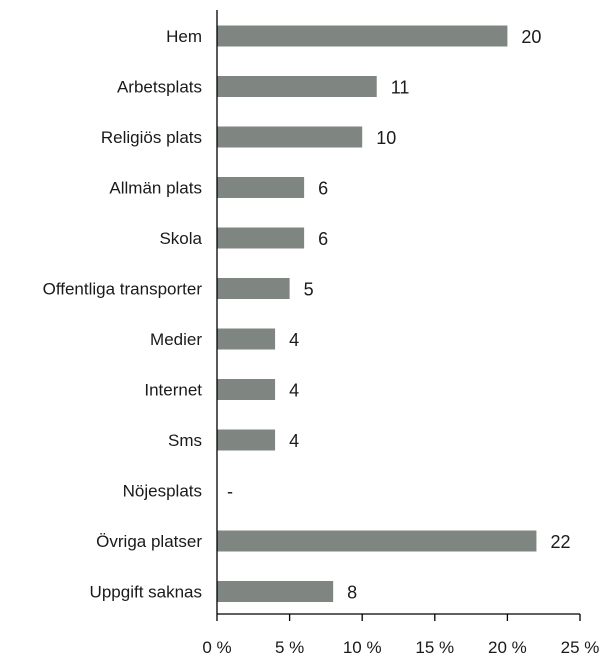  I want to click on category-label: Internet, so click(173, 390).